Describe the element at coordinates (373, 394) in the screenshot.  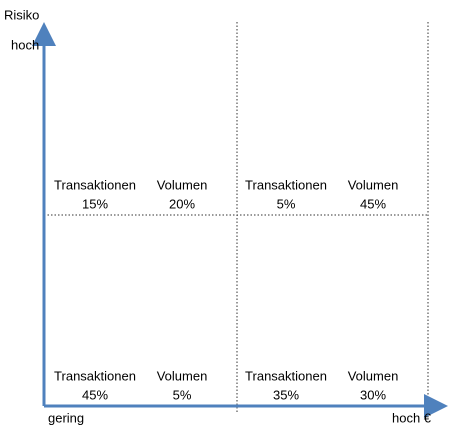
I see `volume-value: 30%` at that location.